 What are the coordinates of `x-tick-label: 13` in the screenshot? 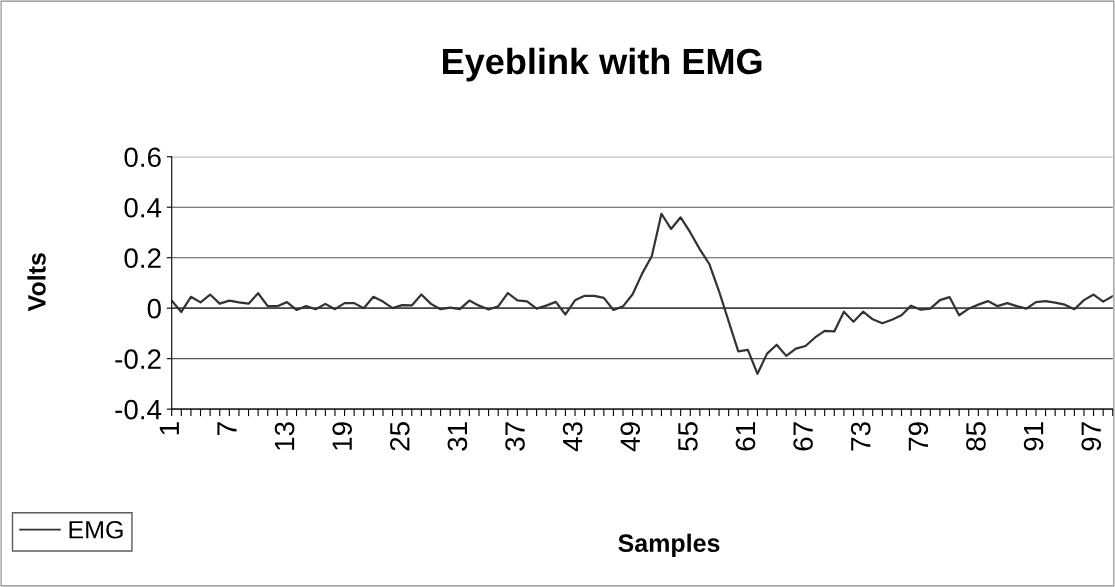 It's located at (284, 436).